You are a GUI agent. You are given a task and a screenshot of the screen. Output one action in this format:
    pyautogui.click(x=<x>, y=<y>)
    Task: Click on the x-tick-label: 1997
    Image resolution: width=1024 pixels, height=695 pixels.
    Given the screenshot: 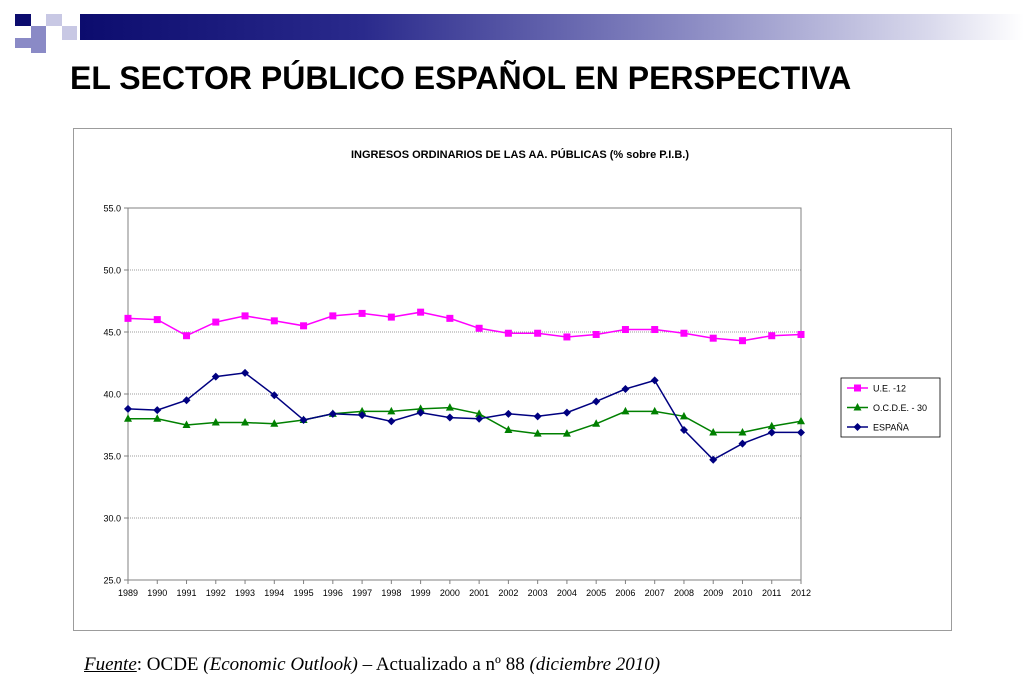 What is the action you would take?
    pyautogui.click(x=362, y=593)
    